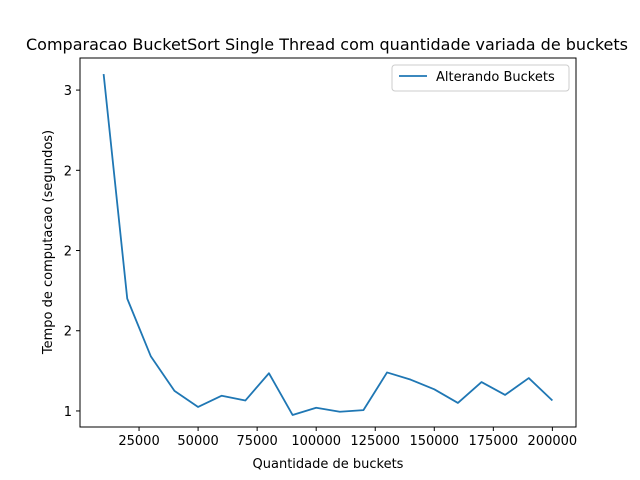 The image size is (640, 480). Describe the element at coordinates (316, 441) in the screenshot. I see `x-tick-label: 100000` at that location.